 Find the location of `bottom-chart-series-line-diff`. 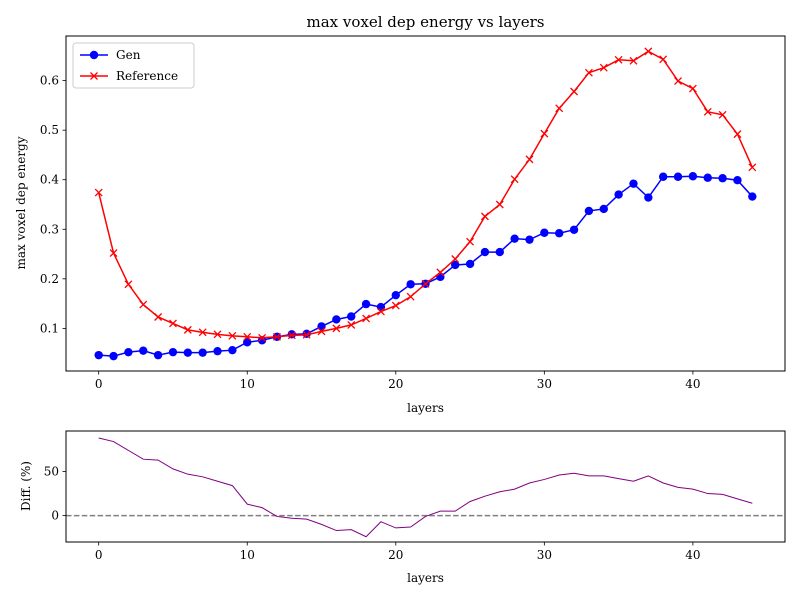

bottom-chart-series-line-diff is located at coordinates (425, 487).